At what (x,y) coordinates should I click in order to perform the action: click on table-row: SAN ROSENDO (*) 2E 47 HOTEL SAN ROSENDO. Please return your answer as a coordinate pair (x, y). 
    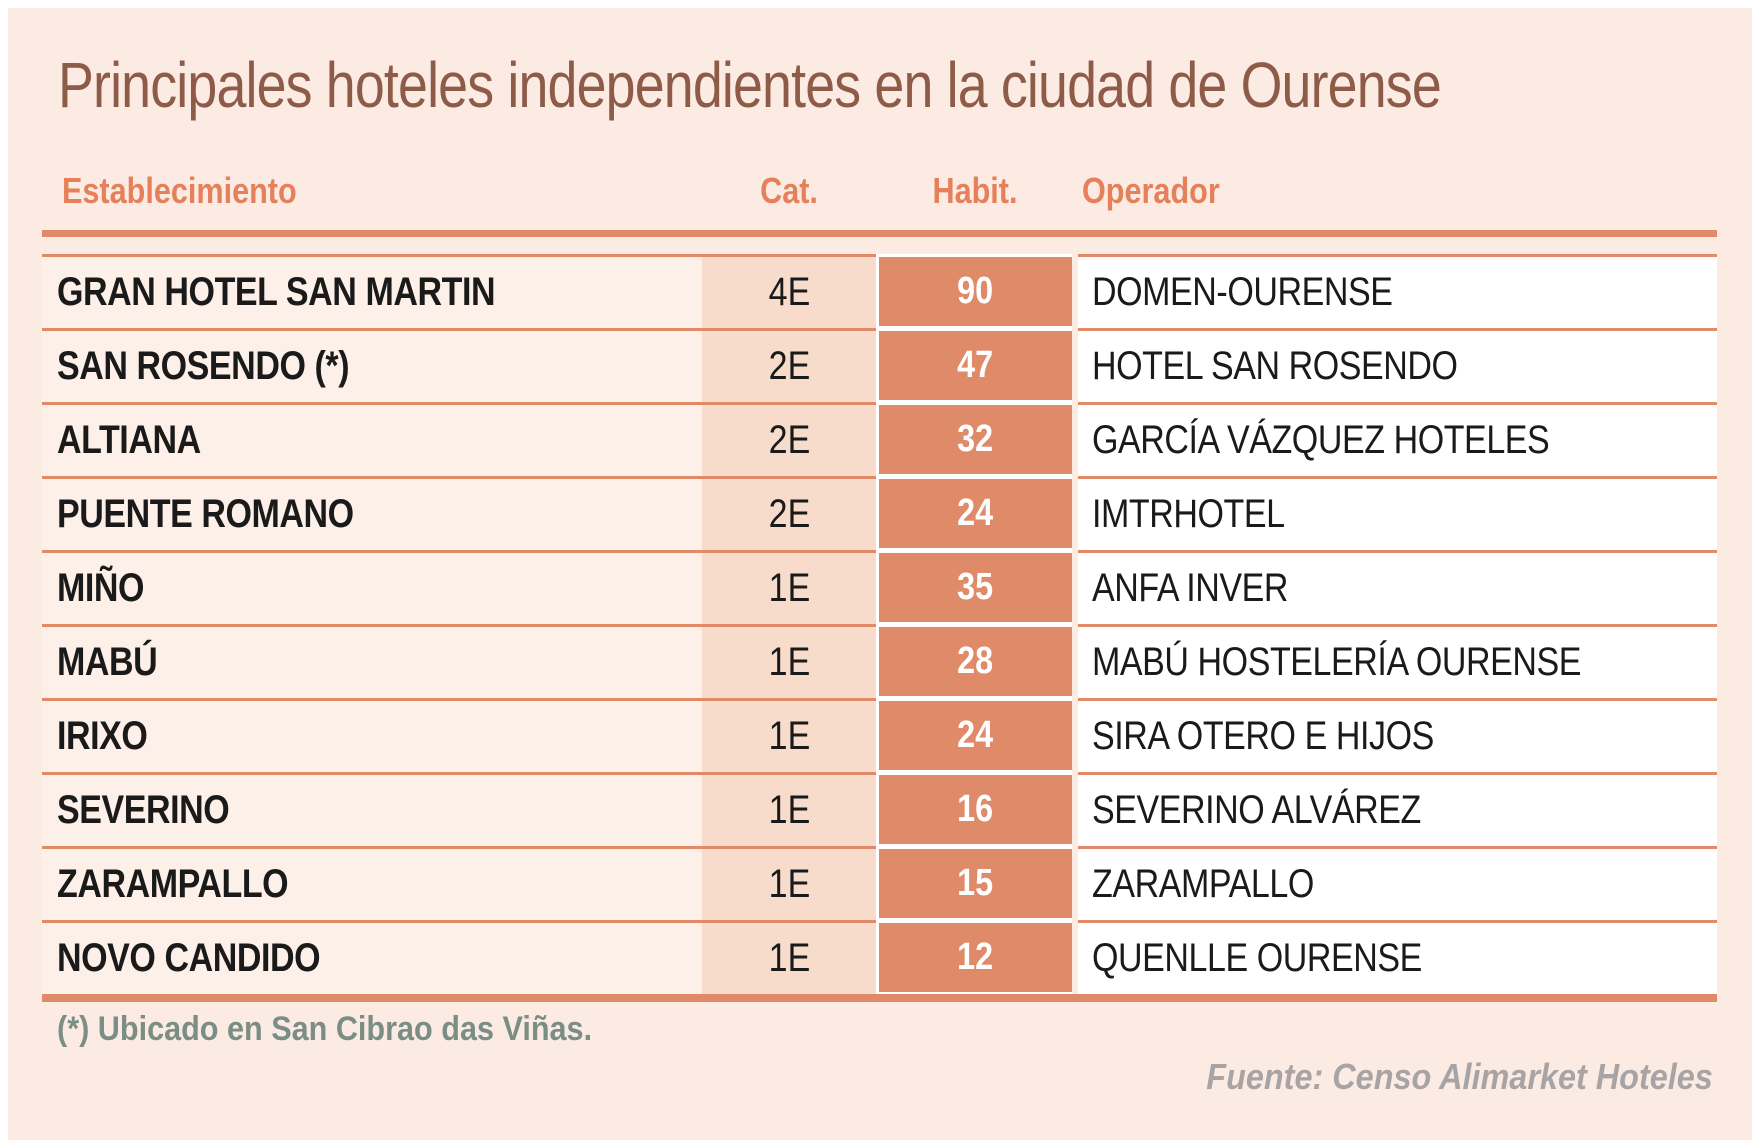
    Looking at the image, I should click on (879, 365).